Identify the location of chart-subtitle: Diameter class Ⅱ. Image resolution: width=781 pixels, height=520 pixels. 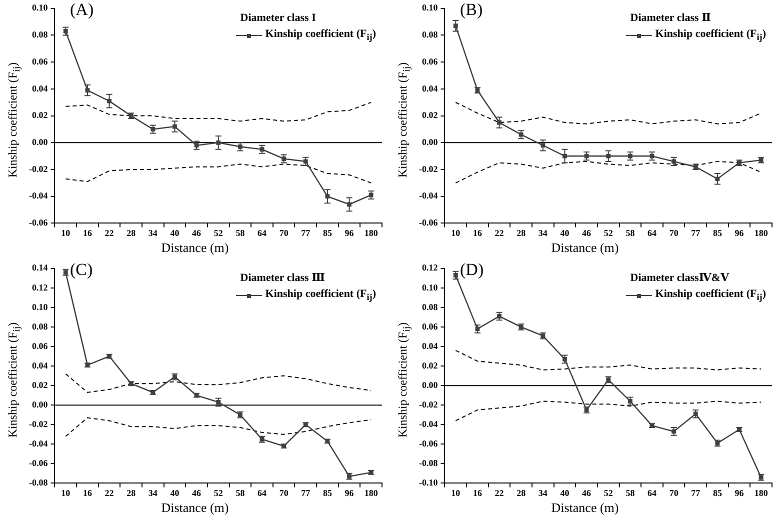
(671, 18).